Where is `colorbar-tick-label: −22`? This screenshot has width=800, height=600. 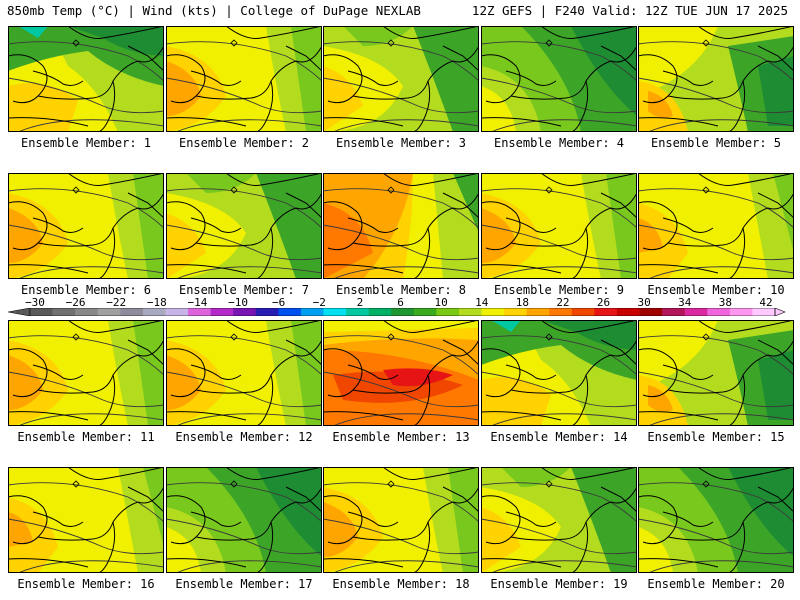
colorbar-tick-label: −22 is located at coordinates (116, 302).